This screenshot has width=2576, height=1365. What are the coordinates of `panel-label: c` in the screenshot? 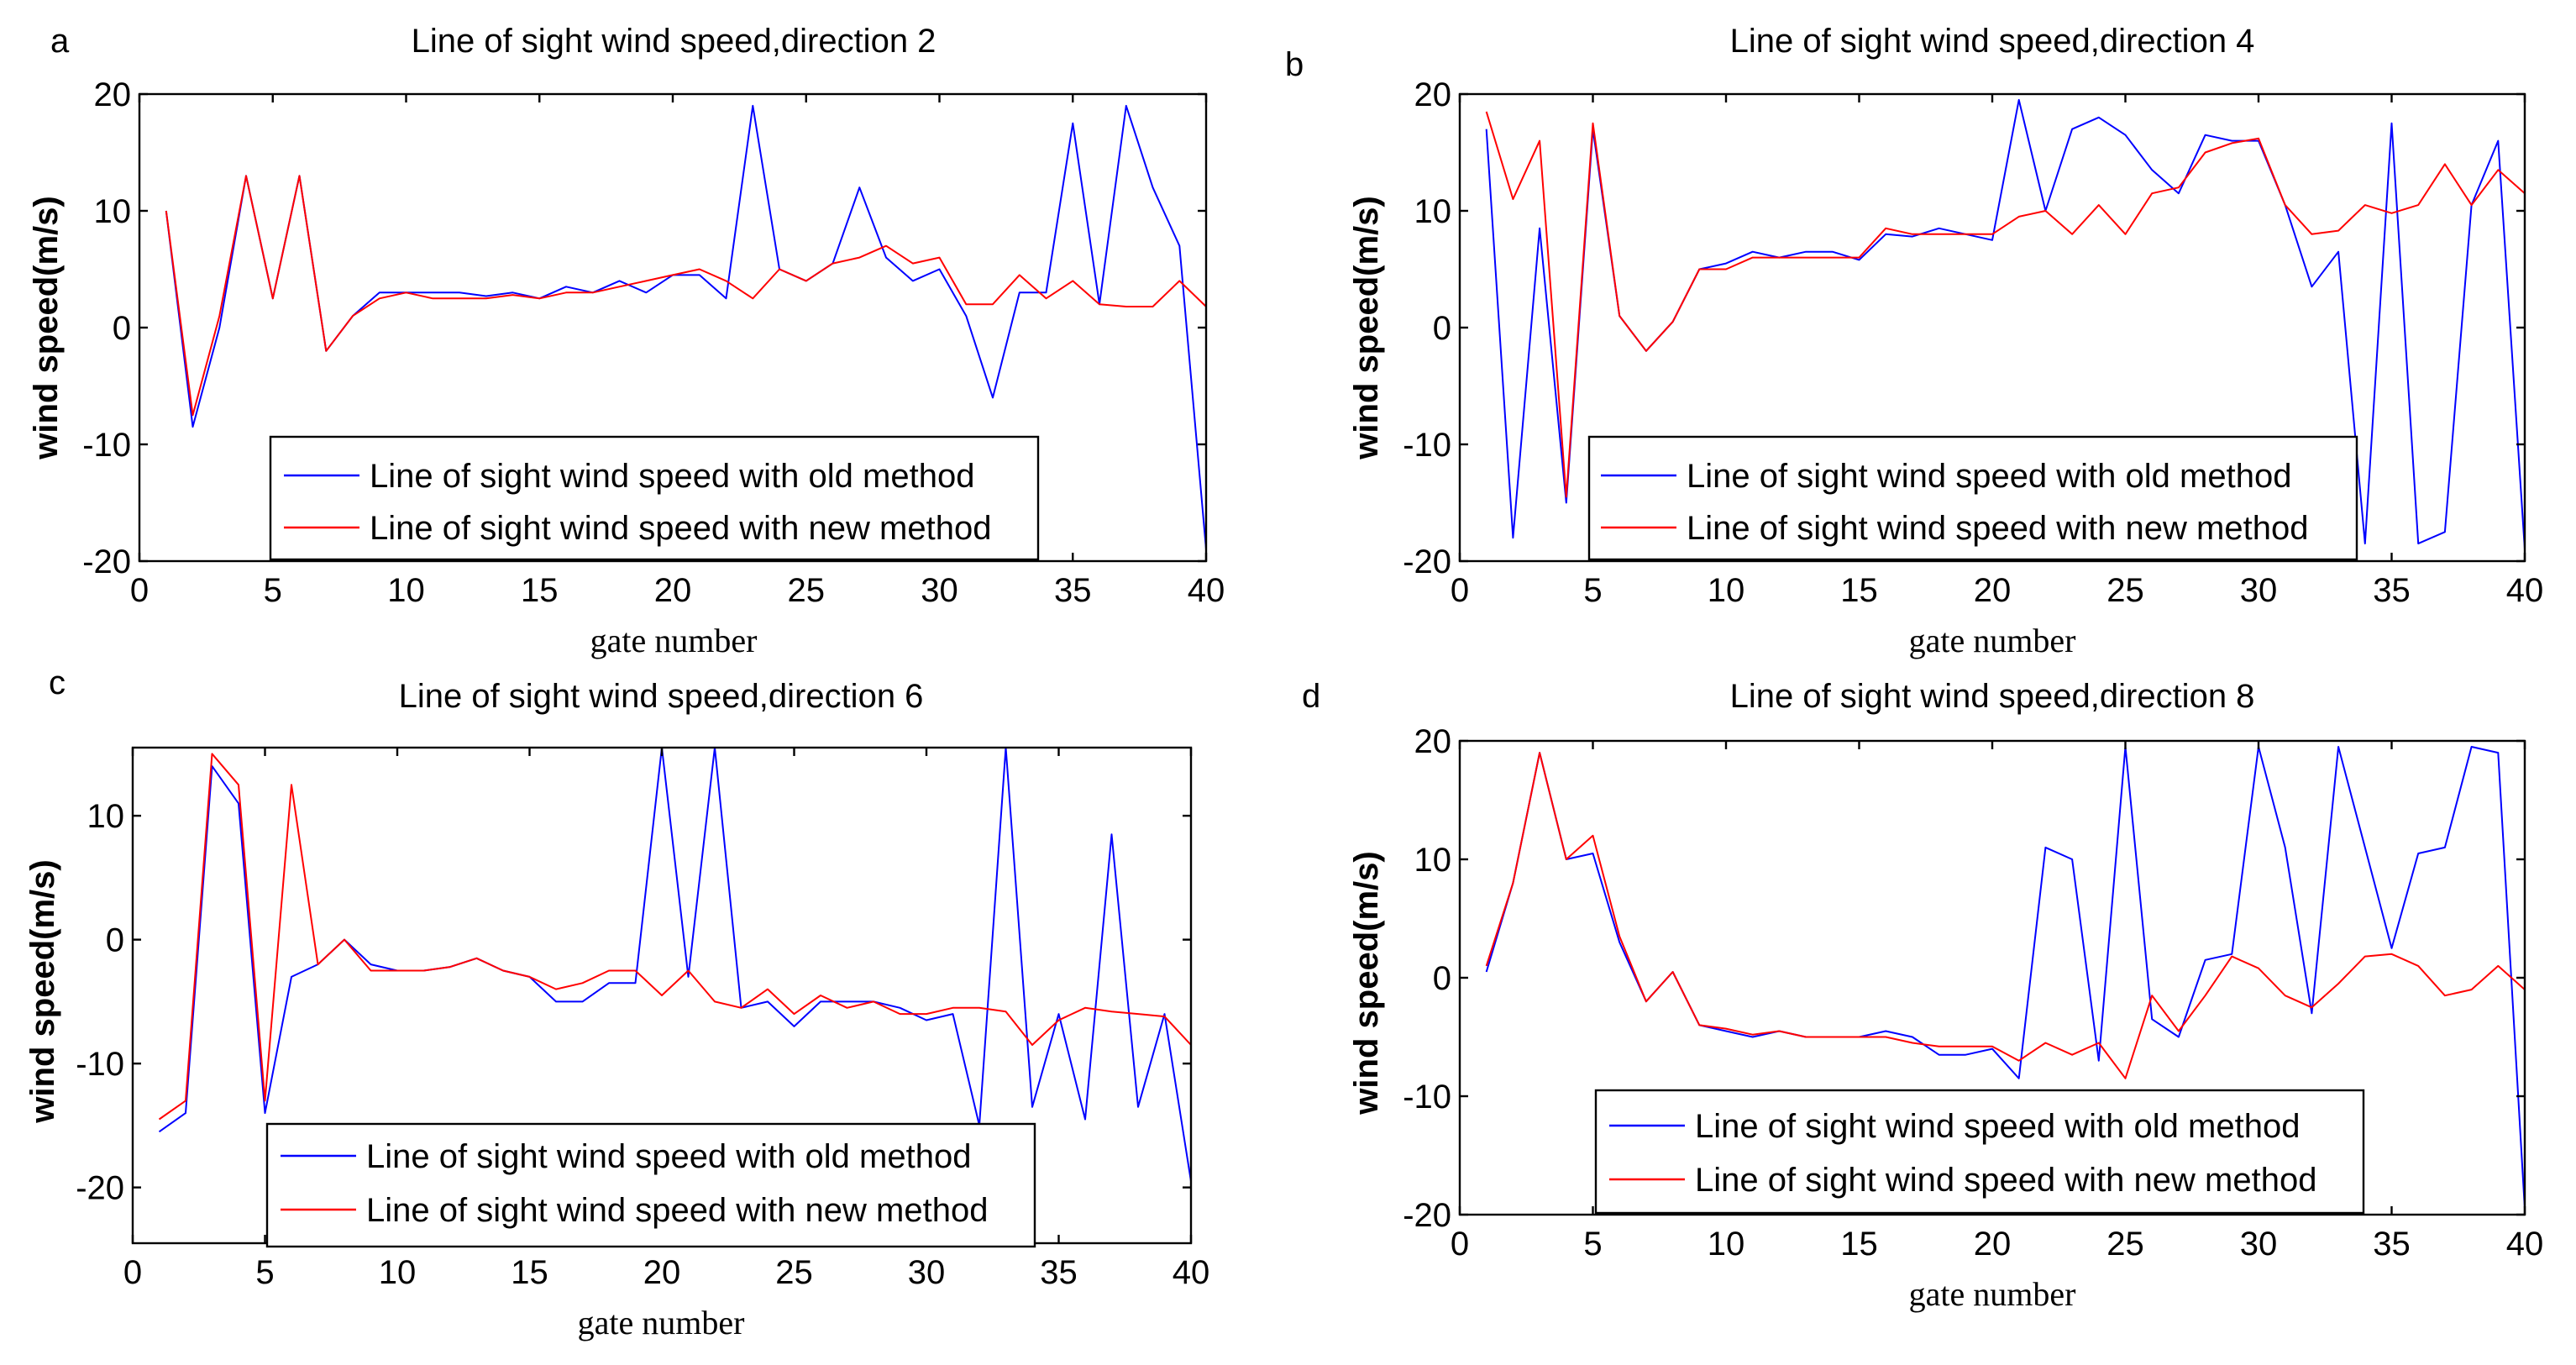 It's located at (57, 682).